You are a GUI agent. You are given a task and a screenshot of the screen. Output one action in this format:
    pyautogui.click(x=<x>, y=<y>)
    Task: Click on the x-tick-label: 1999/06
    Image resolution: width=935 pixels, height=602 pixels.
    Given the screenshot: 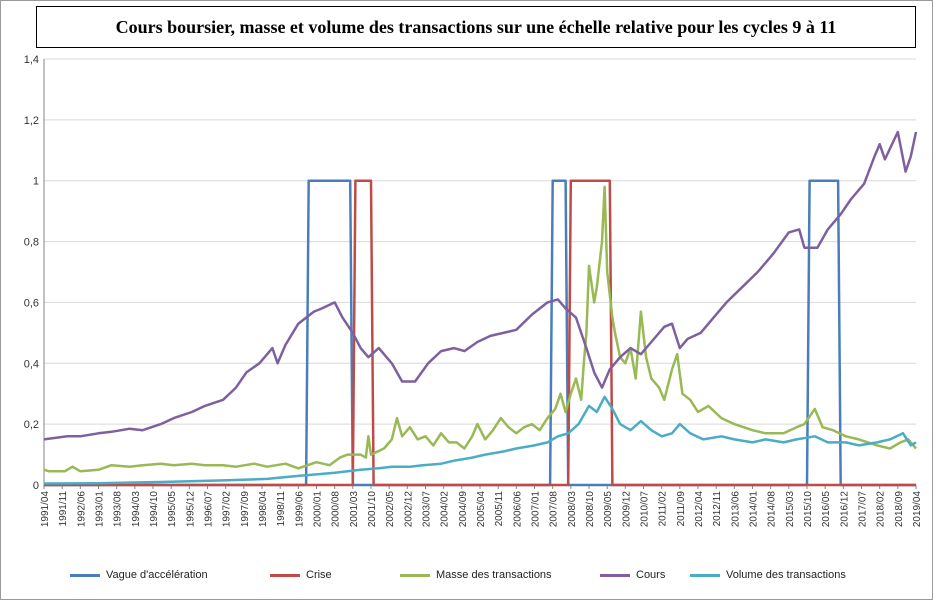 What is the action you would take?
    pyautogui.click(x=299, y=509)
    